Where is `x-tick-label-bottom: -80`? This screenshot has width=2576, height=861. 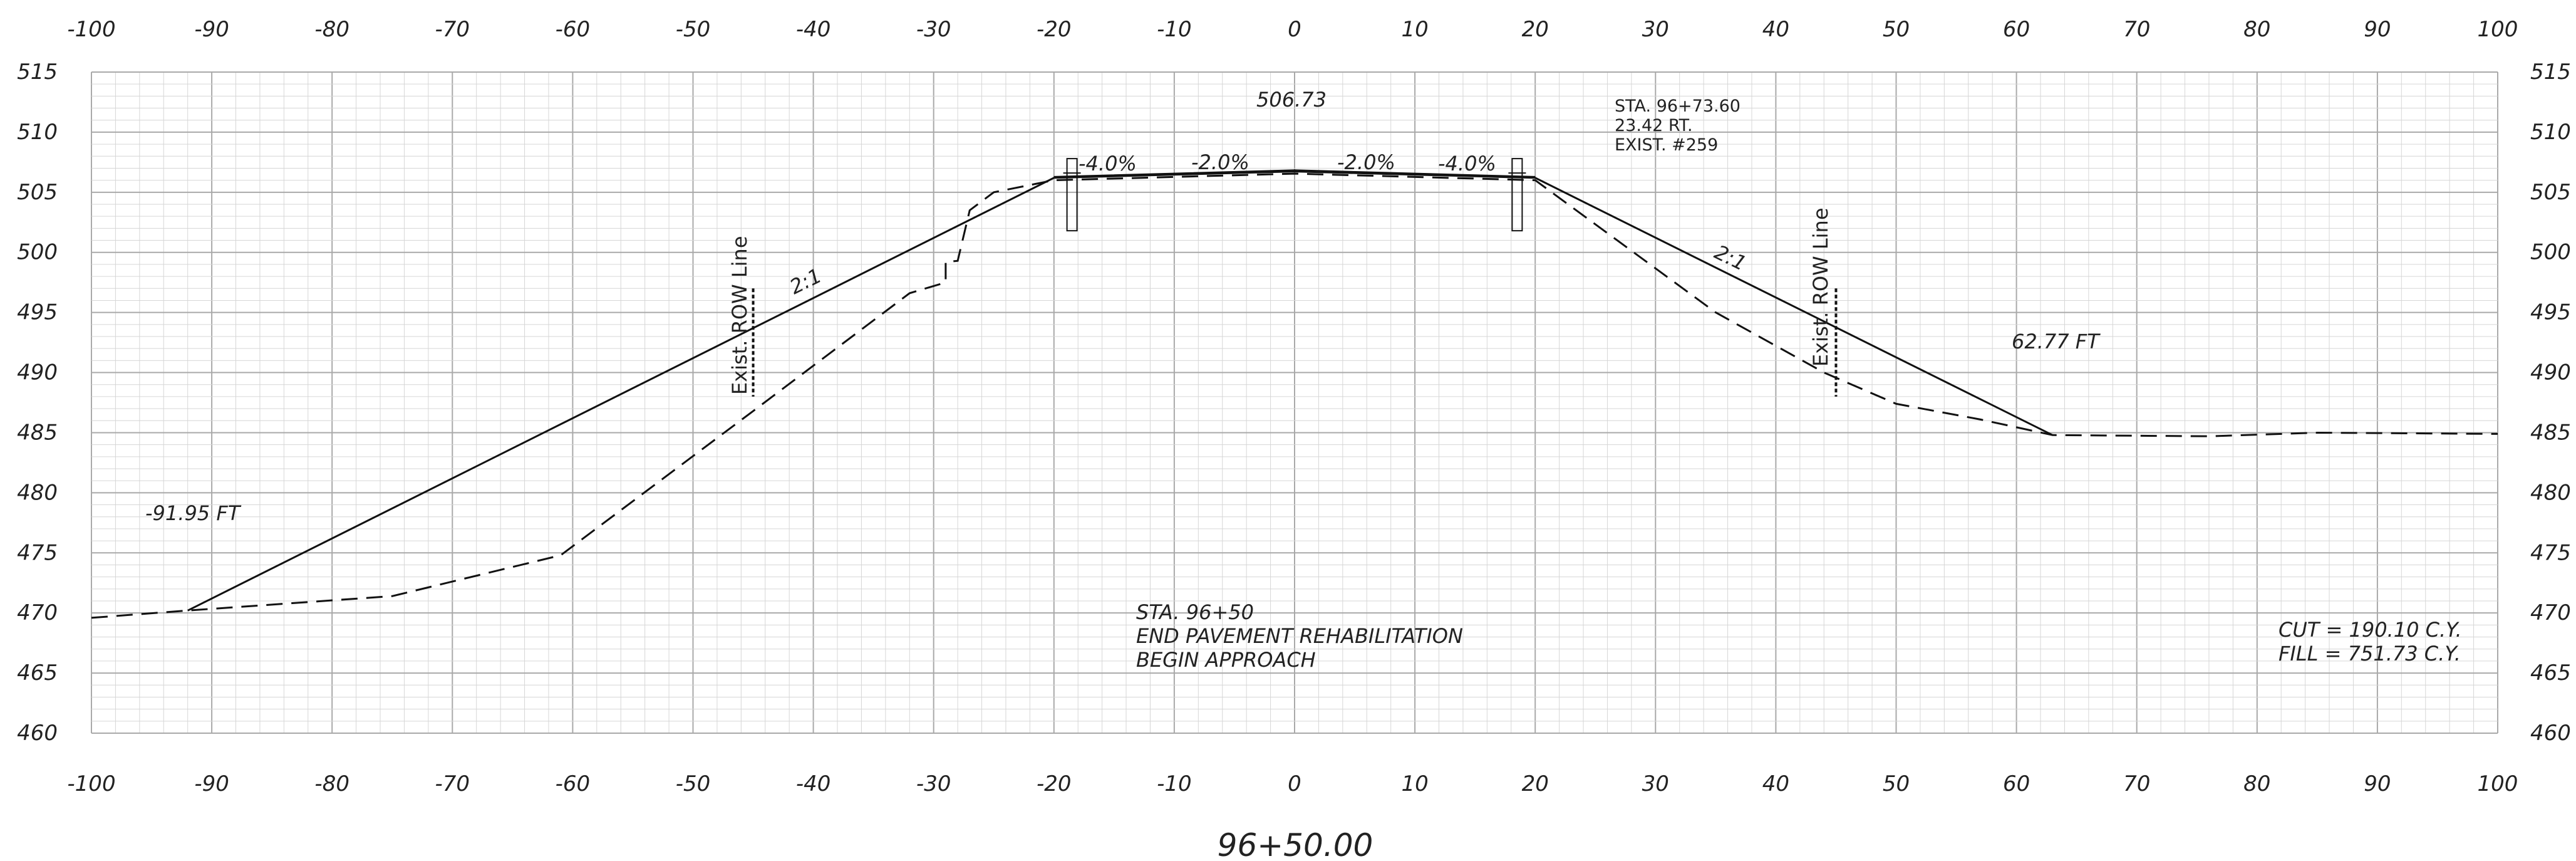 x-tick-label-bottom: -80 is located at coordinates (331, 783).